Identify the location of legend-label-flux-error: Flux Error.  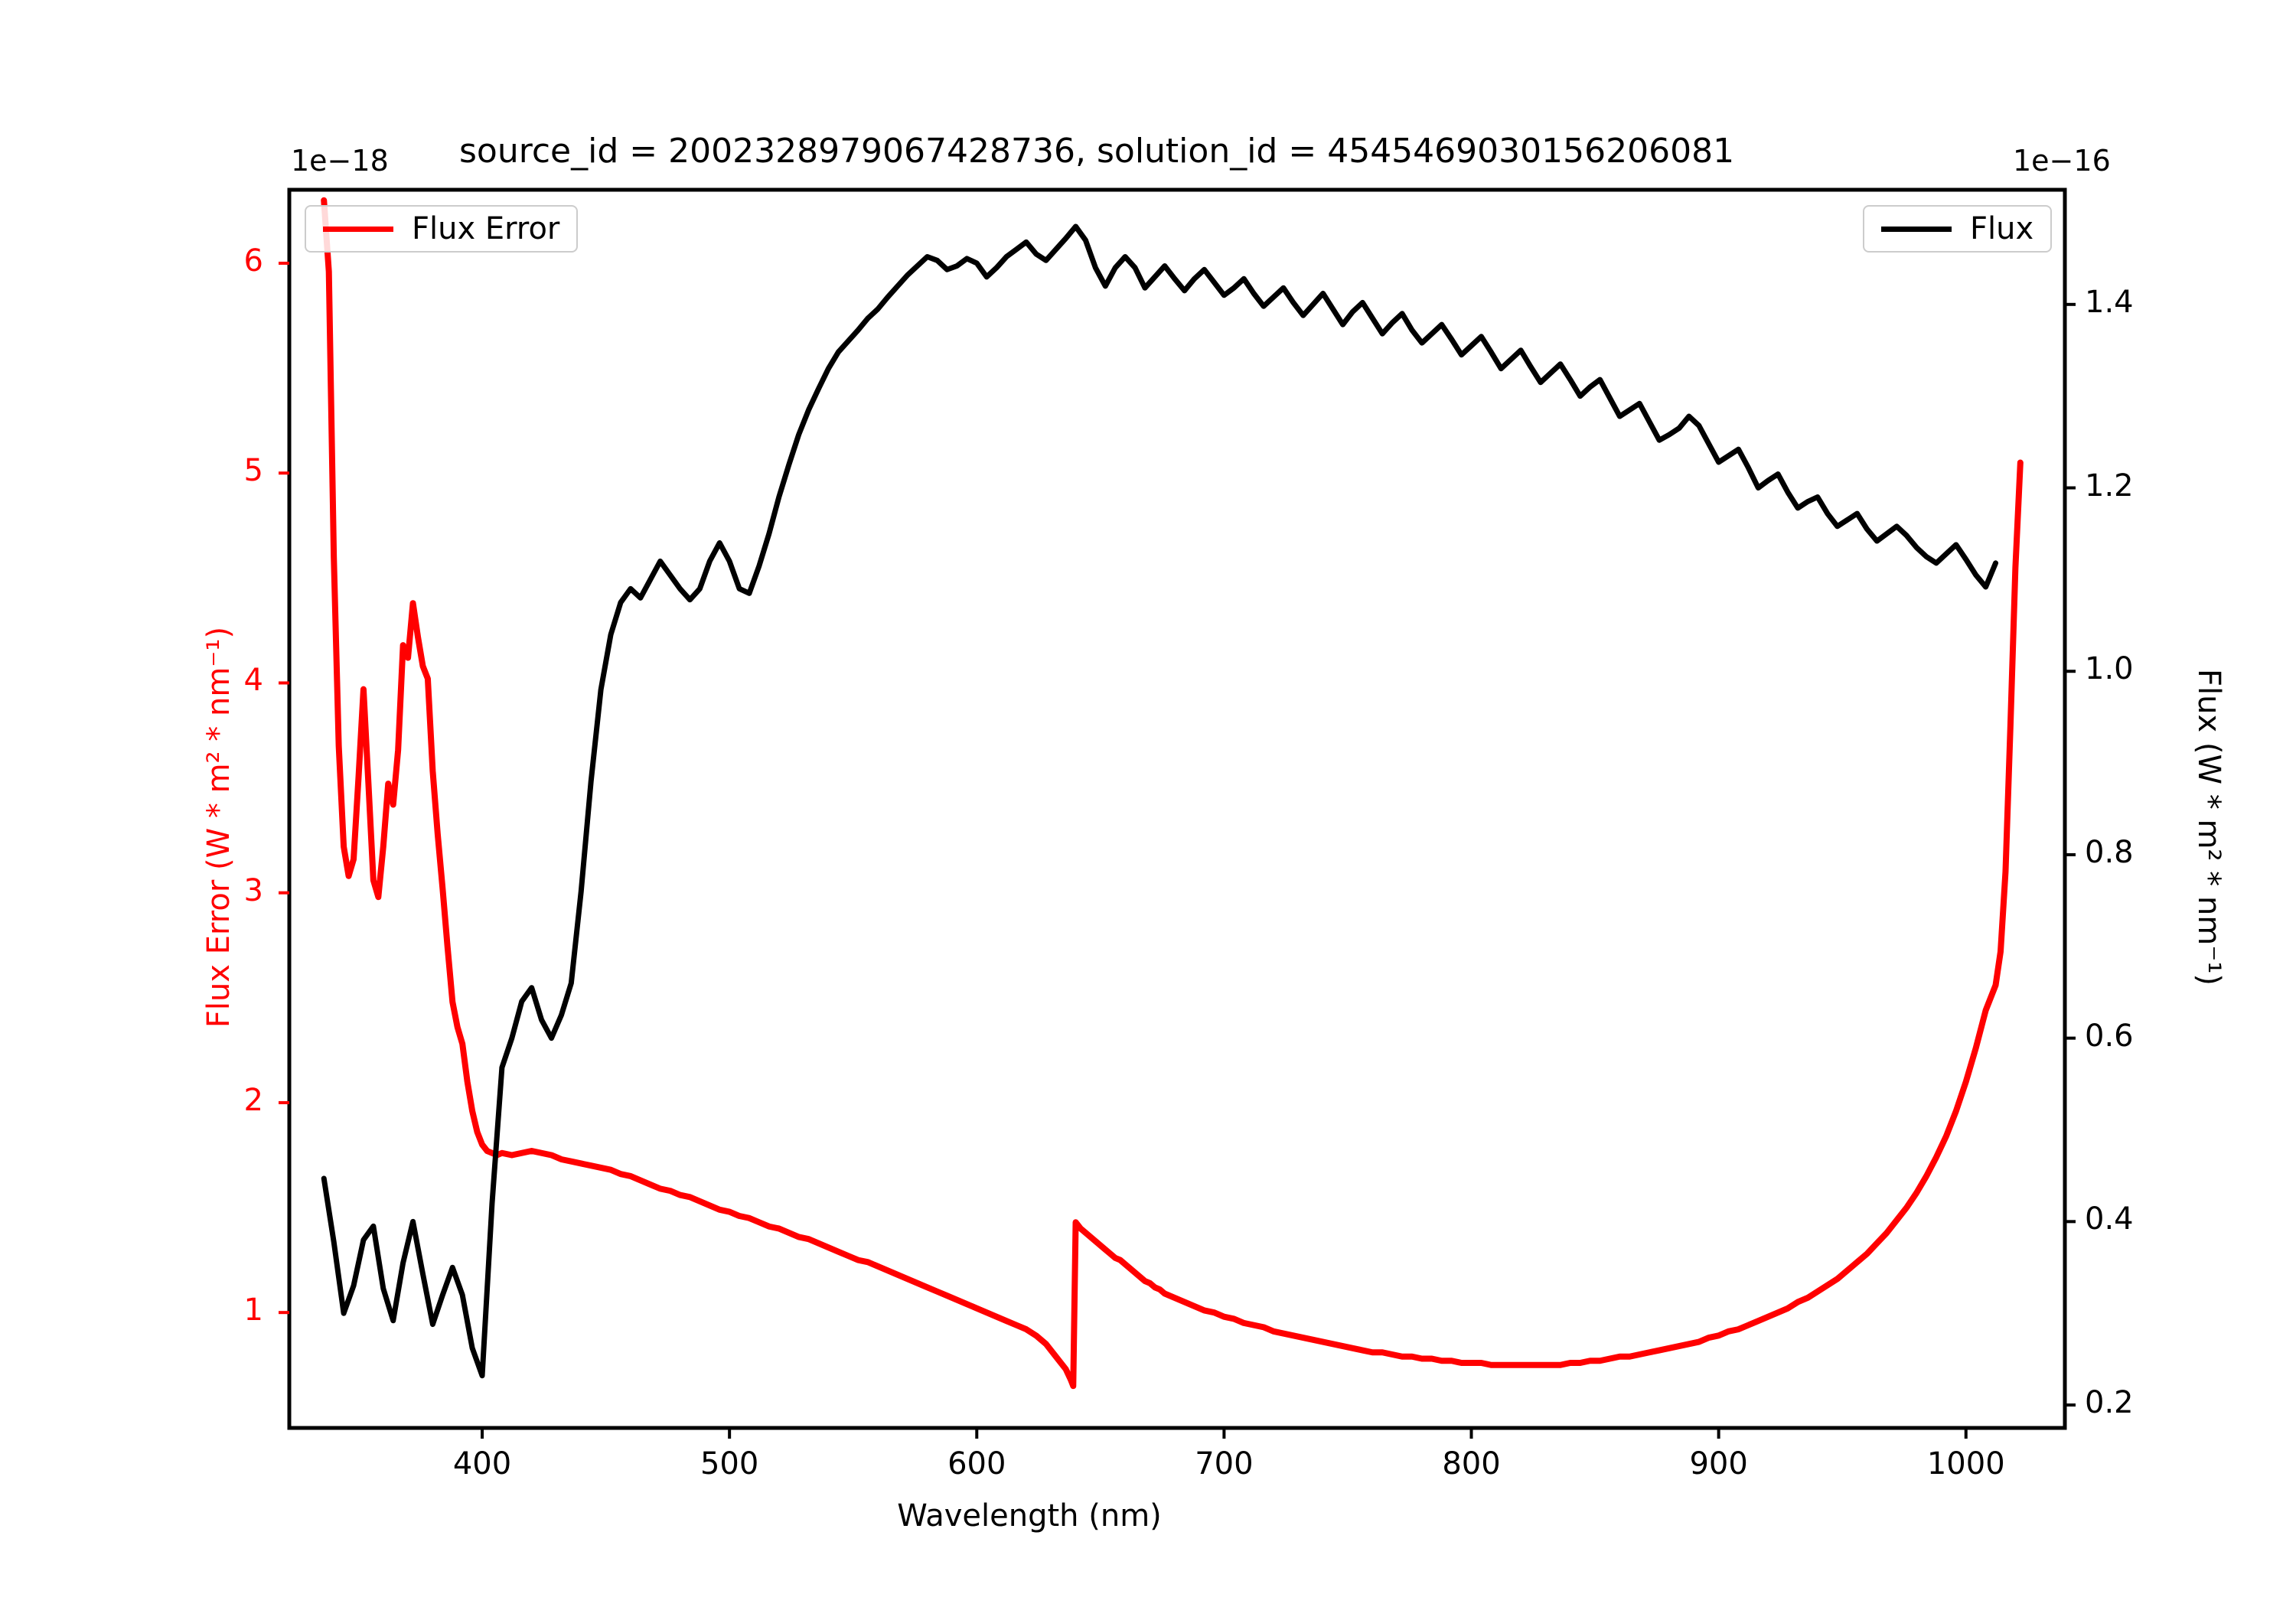
(486, 228).